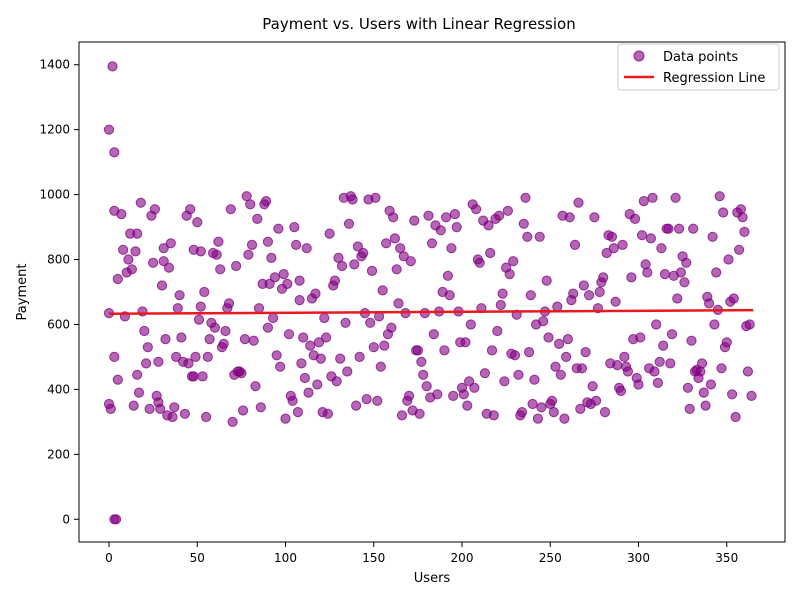  Describe the element at coordinates (639, 56) in the screenshot. I see `legend-marker-points` at that location.